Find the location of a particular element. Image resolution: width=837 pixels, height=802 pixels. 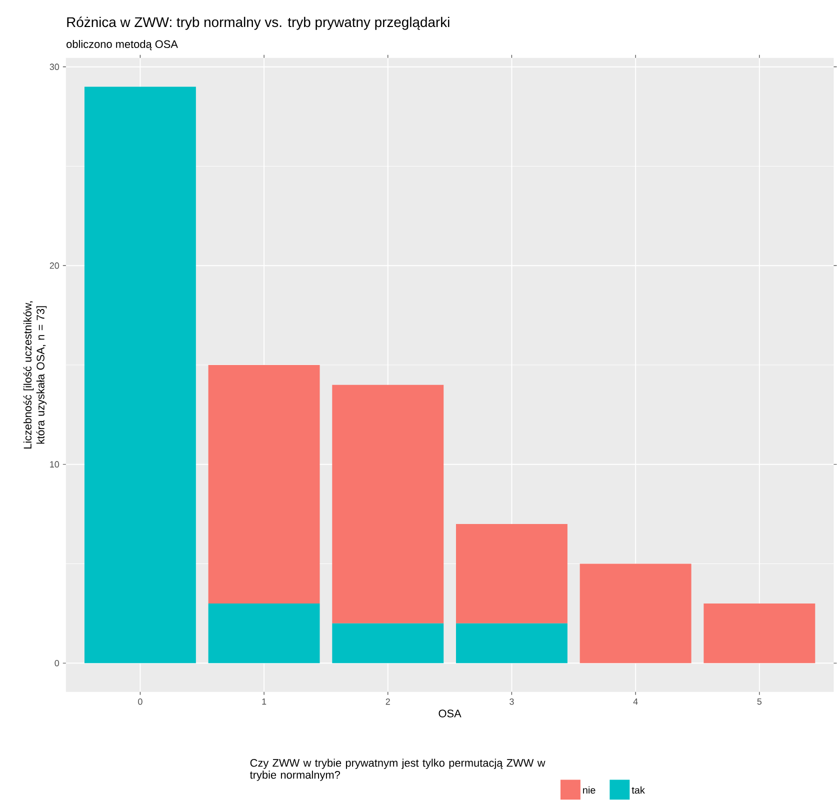

legend-label: nie is located at coordinates (589, 790).